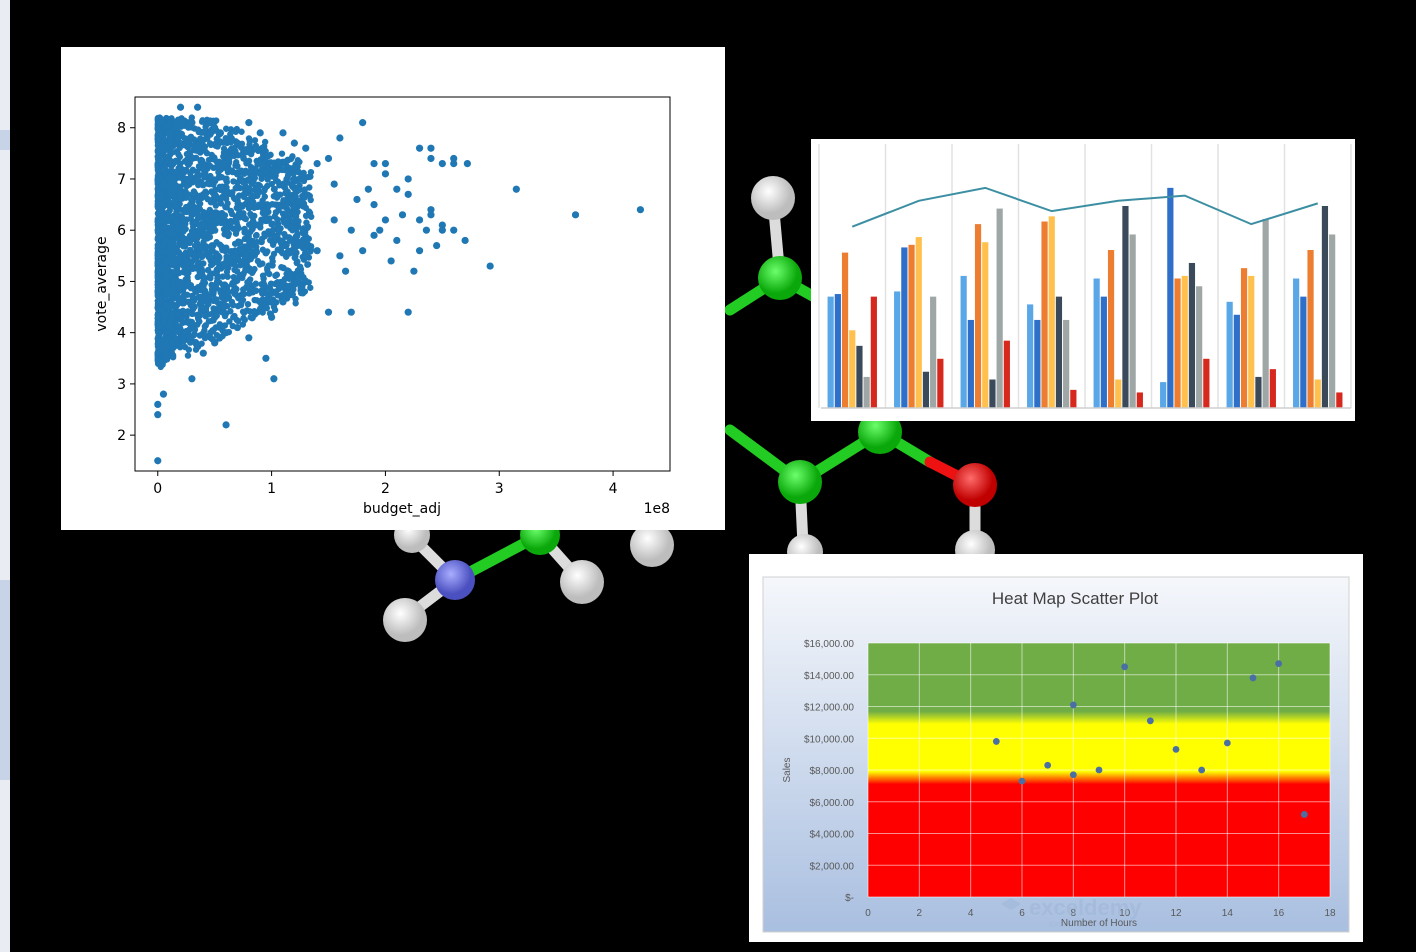 This screenshot has width=1416, height=952. I want to click on carbon-atom, so click(880, 432).